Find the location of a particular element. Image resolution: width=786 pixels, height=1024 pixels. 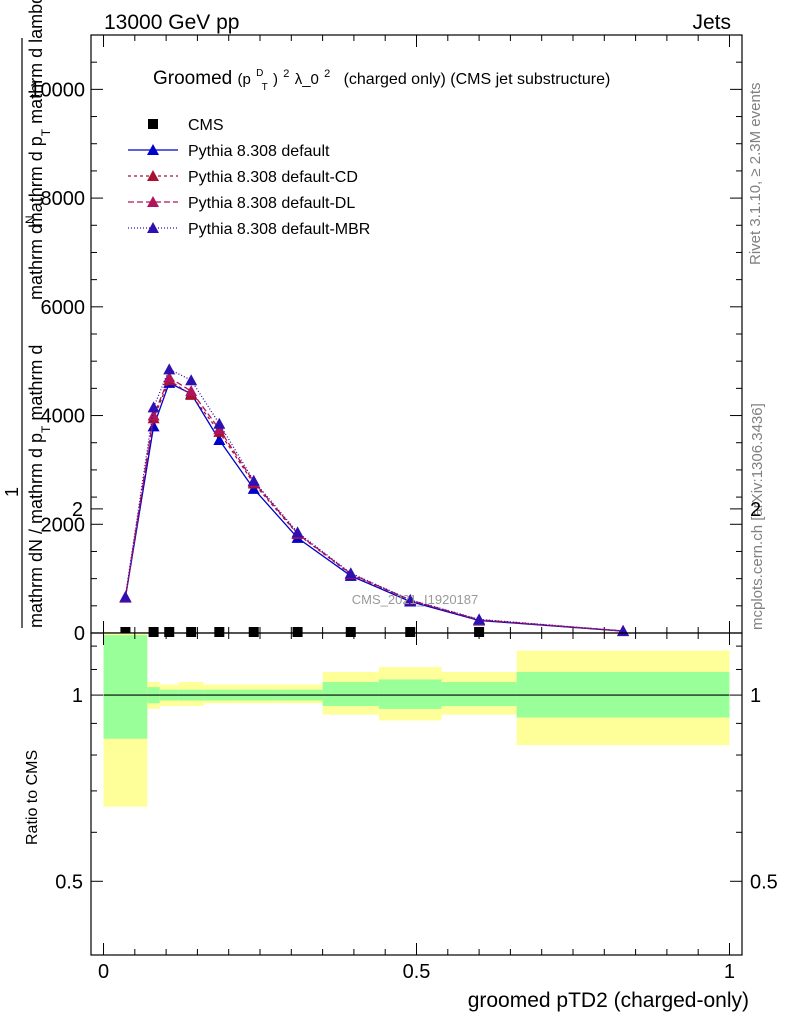

title-close: ) is located at coordinates (275, 79).